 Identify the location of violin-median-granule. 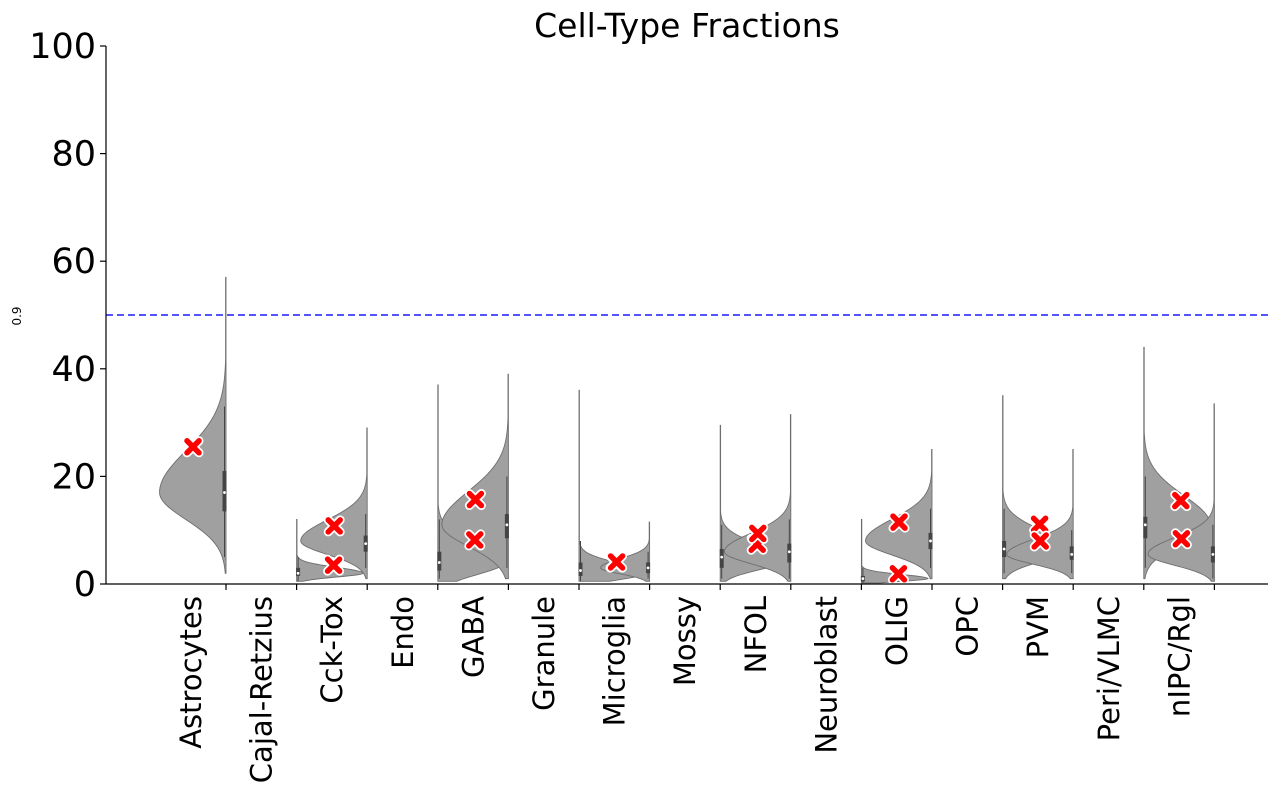
(580, 570).